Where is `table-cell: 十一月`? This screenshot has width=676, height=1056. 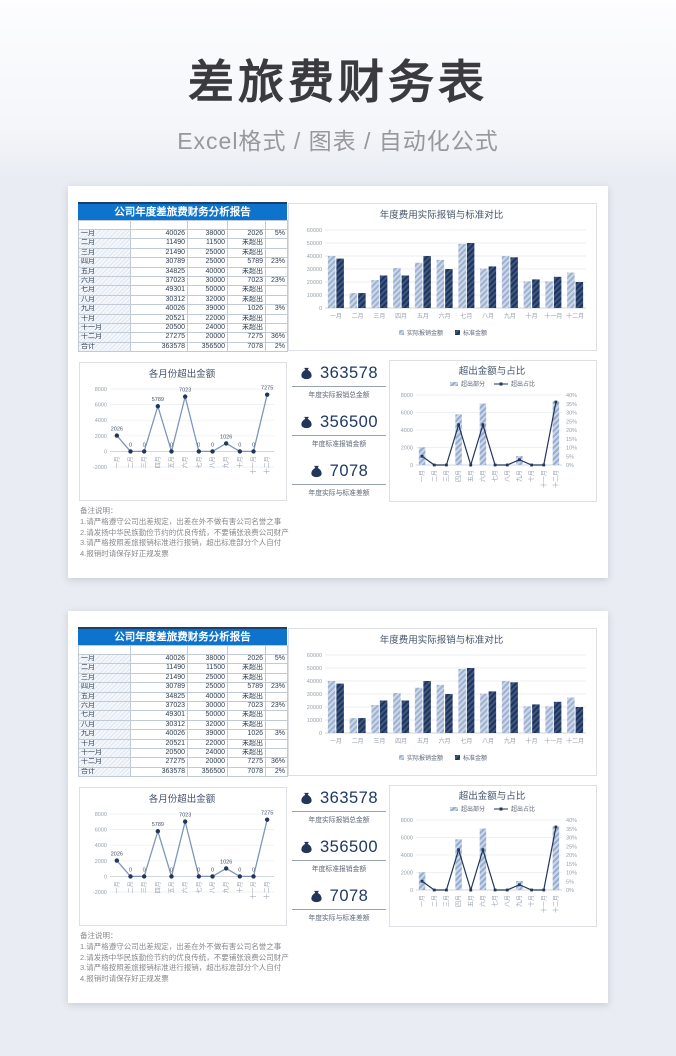
table-cell: 十一月 is located at coordinates (104, 328).